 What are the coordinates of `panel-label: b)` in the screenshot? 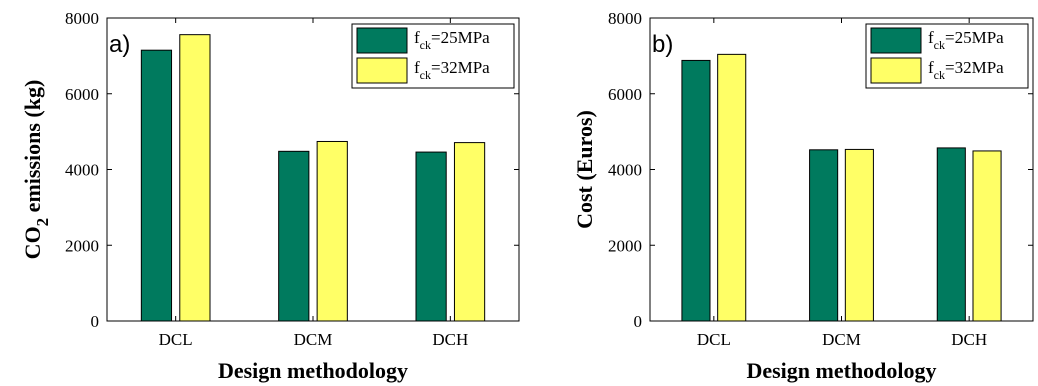 It's located at (662, 44).